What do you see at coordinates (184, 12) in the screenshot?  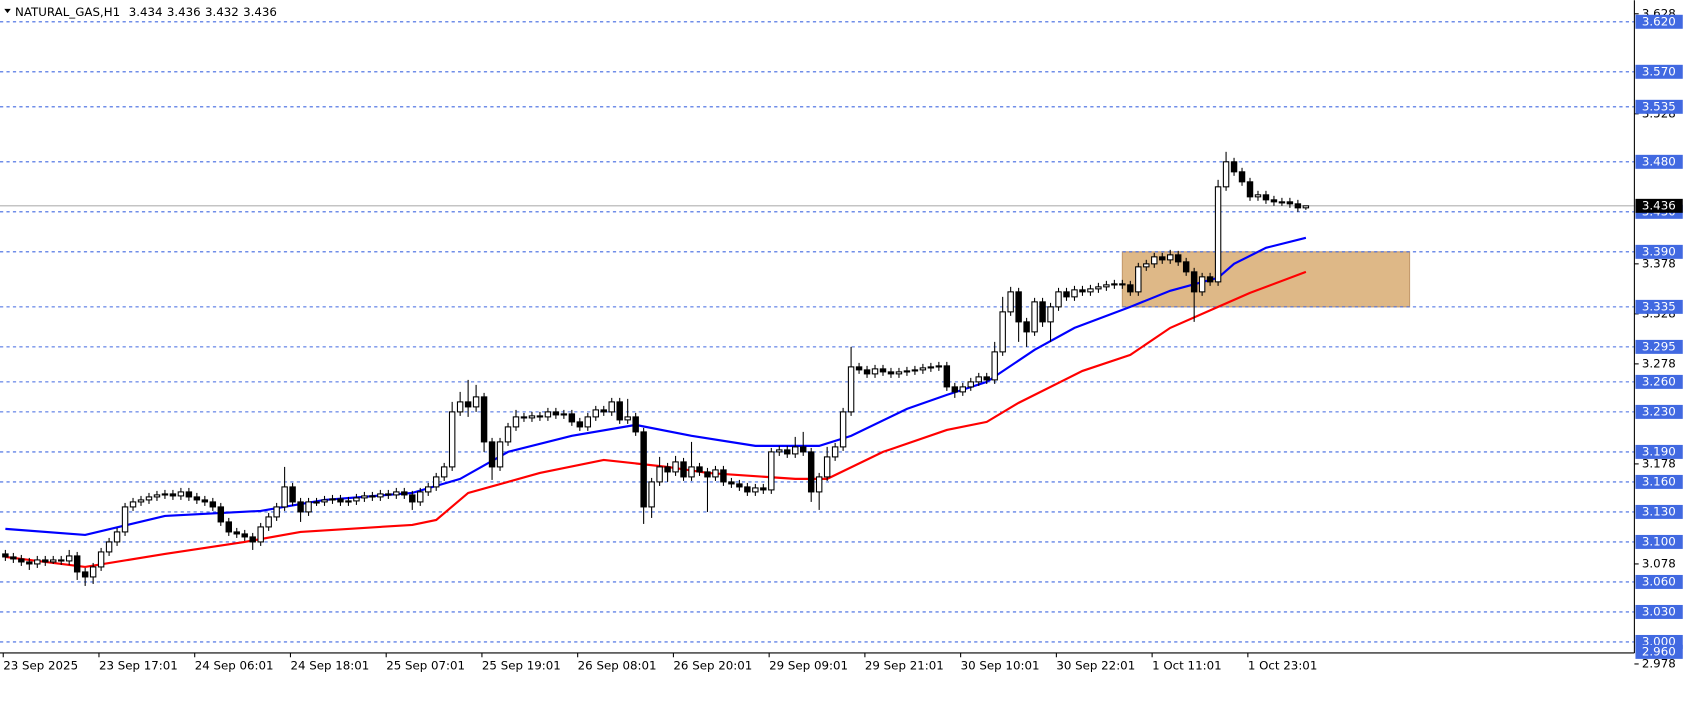 I see `high: 3.436` at bounding box center [184, 12].